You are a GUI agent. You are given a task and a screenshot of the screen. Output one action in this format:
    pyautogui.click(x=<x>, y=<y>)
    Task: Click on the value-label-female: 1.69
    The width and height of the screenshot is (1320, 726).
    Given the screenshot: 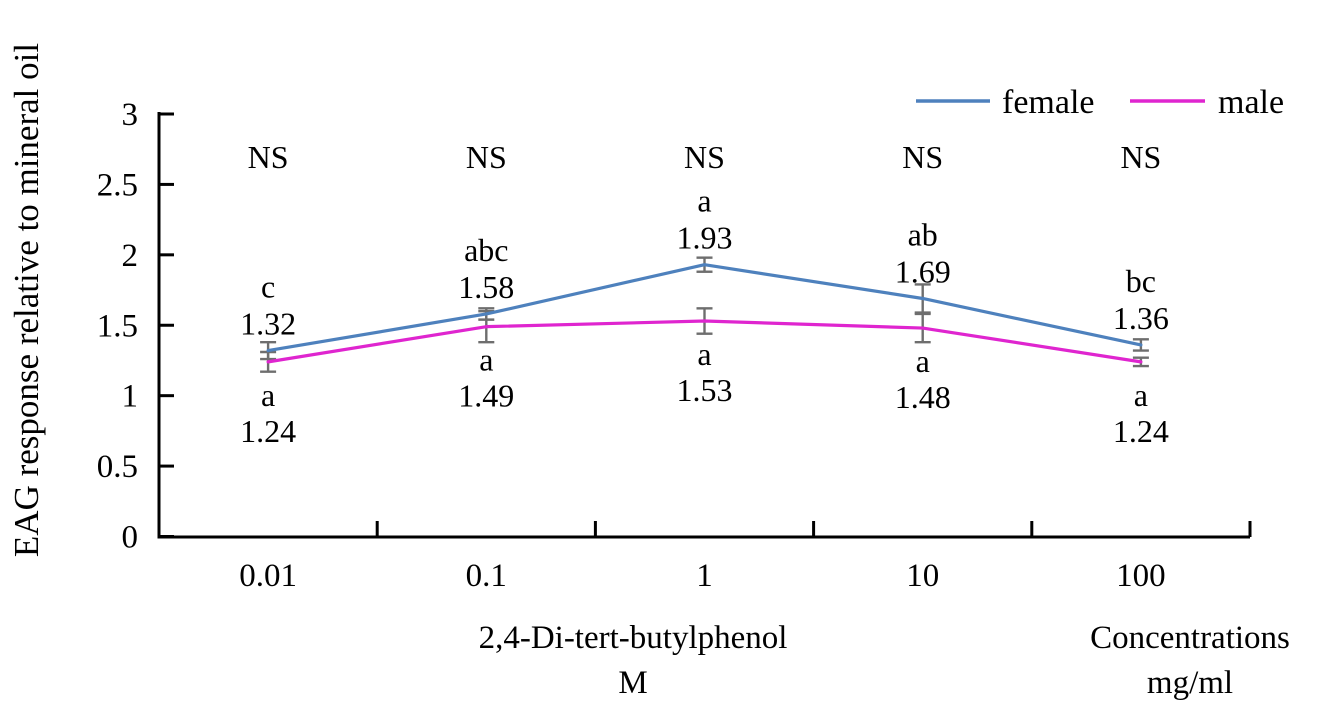 What is the action you would take?
    pyautogui.click(x=923, y=271)
    